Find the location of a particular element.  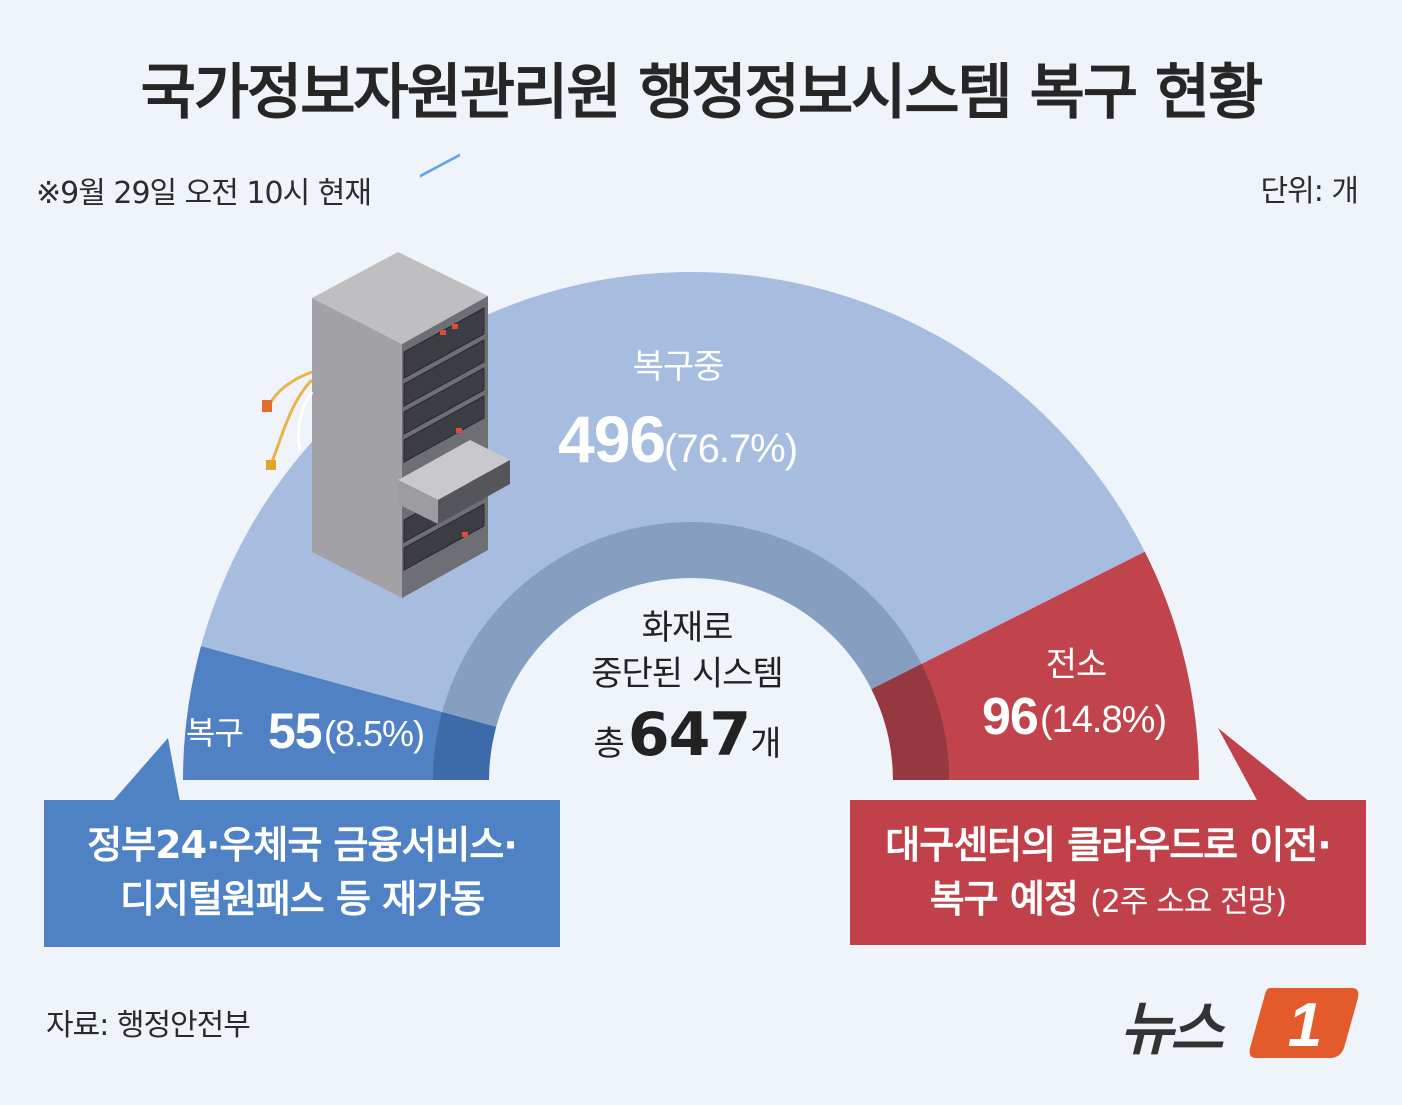

source-credit: 자료: 행정안전부 is located at coordinates (148, 1025).